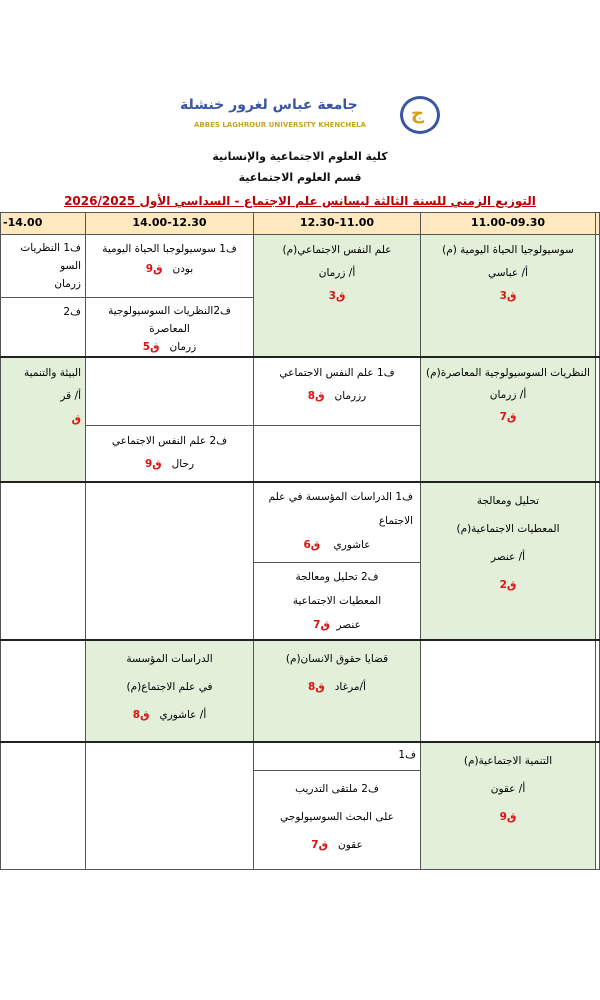 The height and width of the screenshot is (1000, 600). Describe the element at coordinates (269, 105) in the screenshot. I see `university-name-ar: جامعة عباس لغرور خنشلة` at that location.